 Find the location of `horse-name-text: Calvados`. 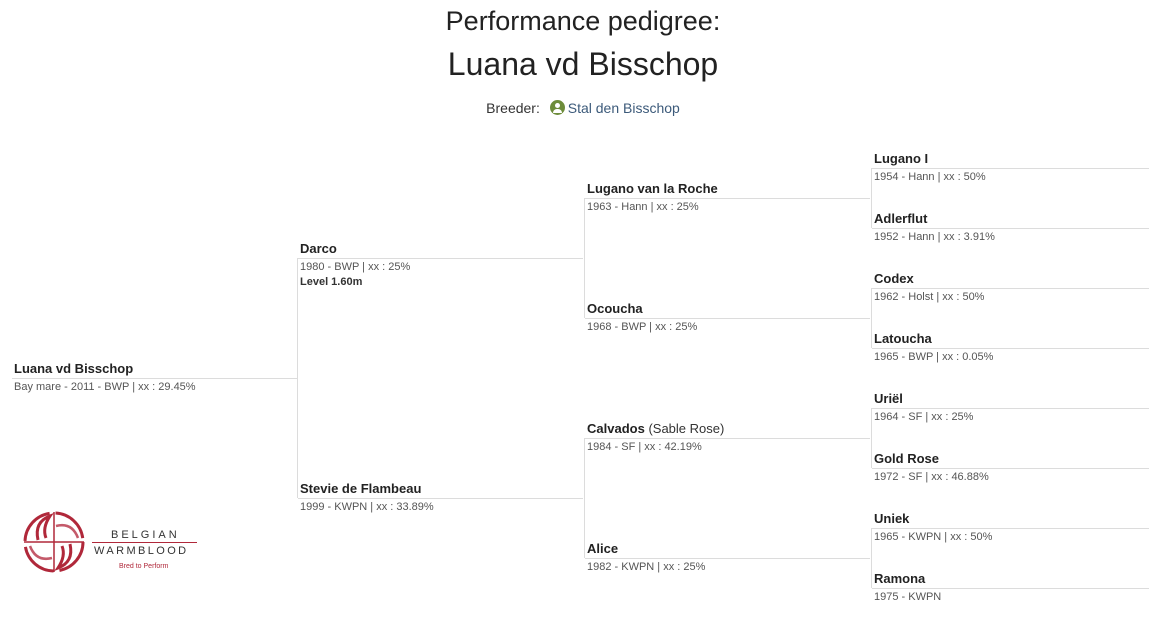

horse-name-text: Calvados is located at coordinates (616, 428).